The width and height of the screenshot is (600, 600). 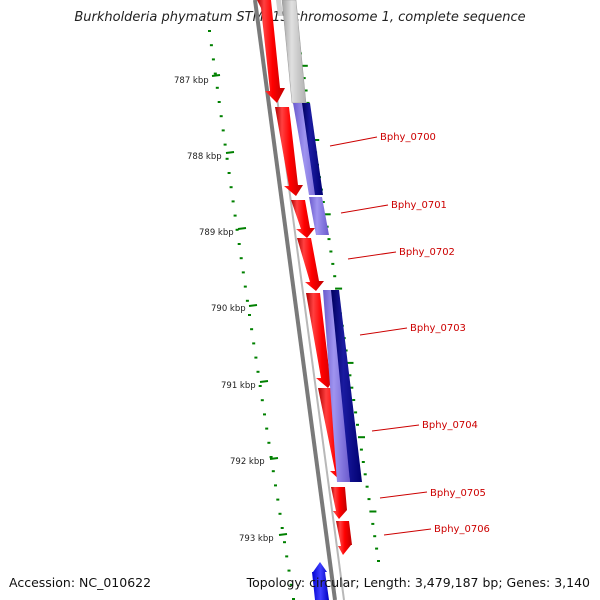 I want to click on reverse-genes, so click(x=327, y=292).